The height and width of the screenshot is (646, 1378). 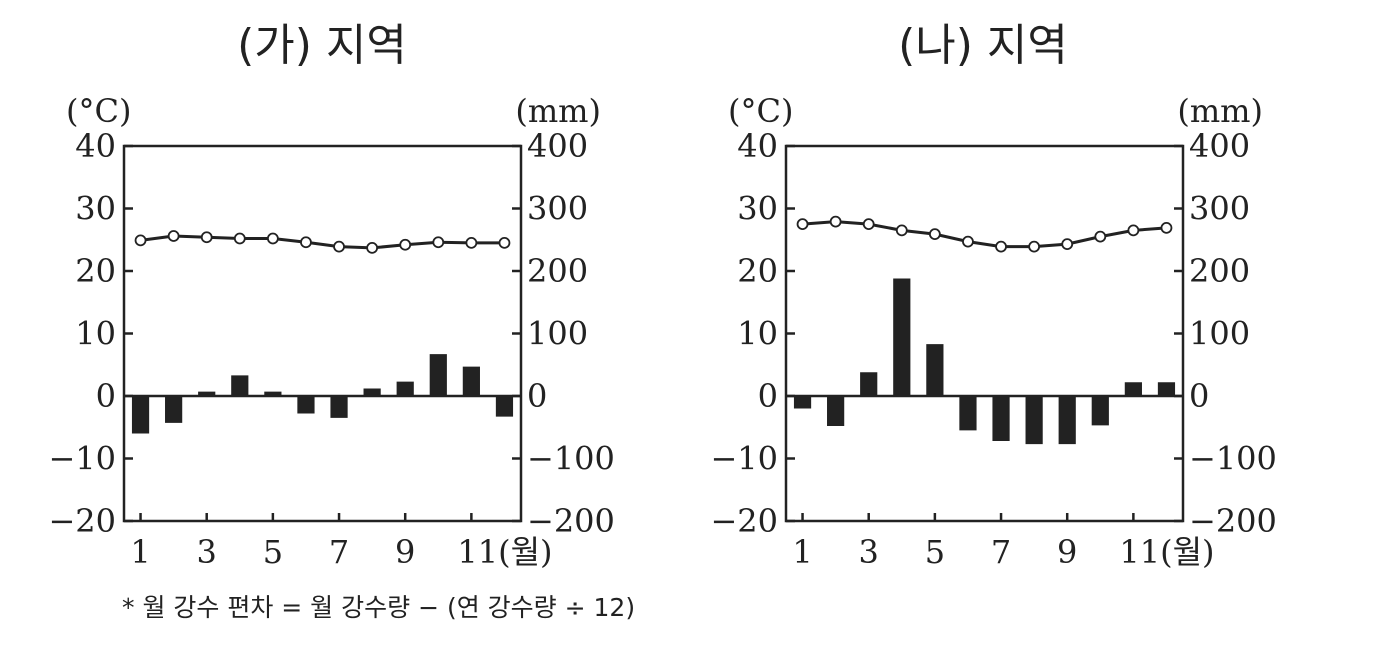 I want to click on chart-title: (가) 지역, so click(x=322, y=45).